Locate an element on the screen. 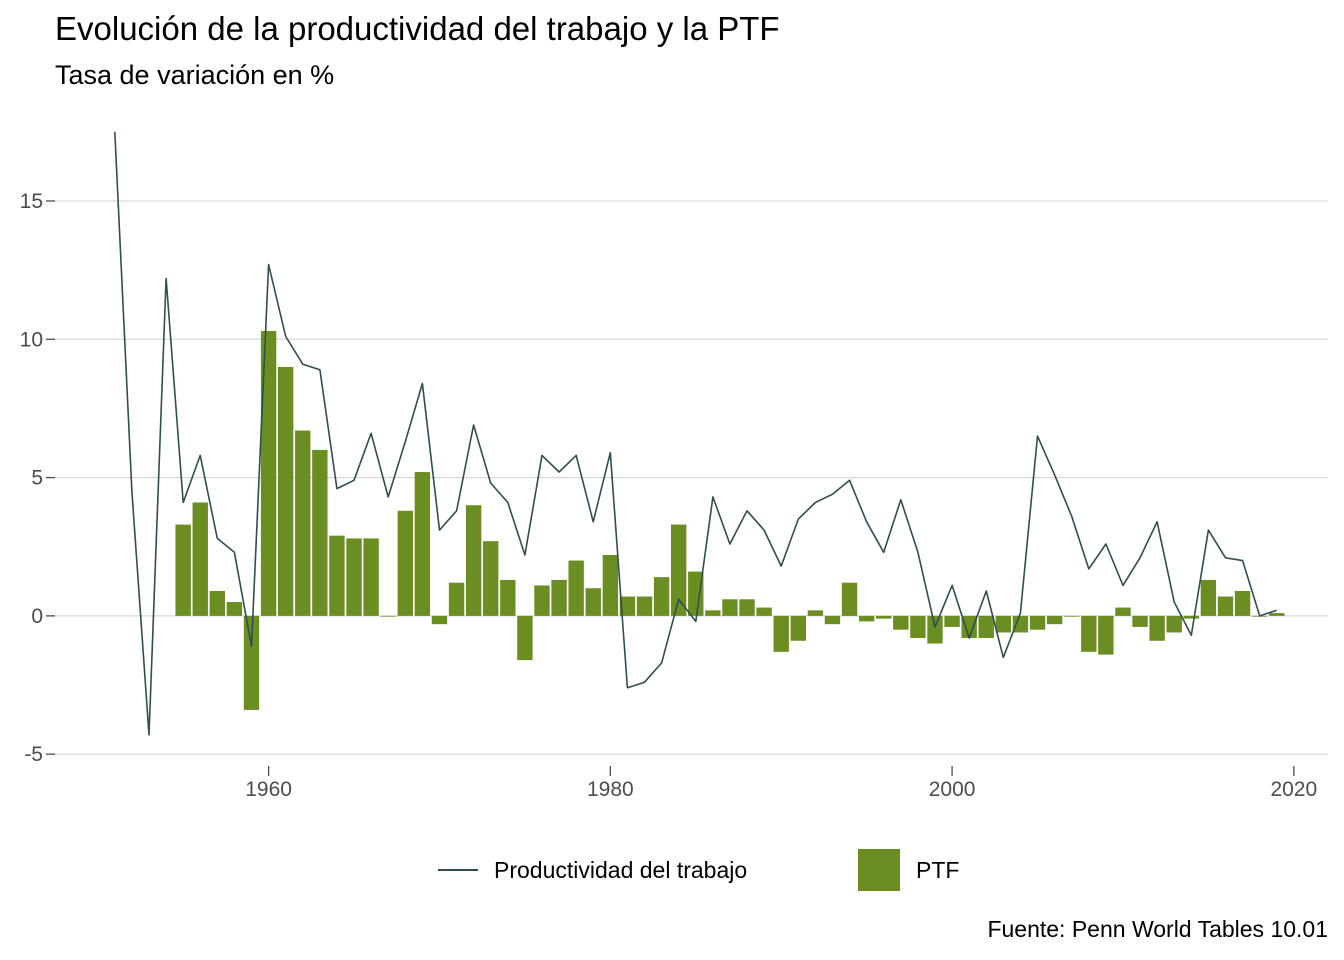 The image size is (1344, 960). legend-label-productividad: Productividad del trabajo is located at coordinates (621, 869).